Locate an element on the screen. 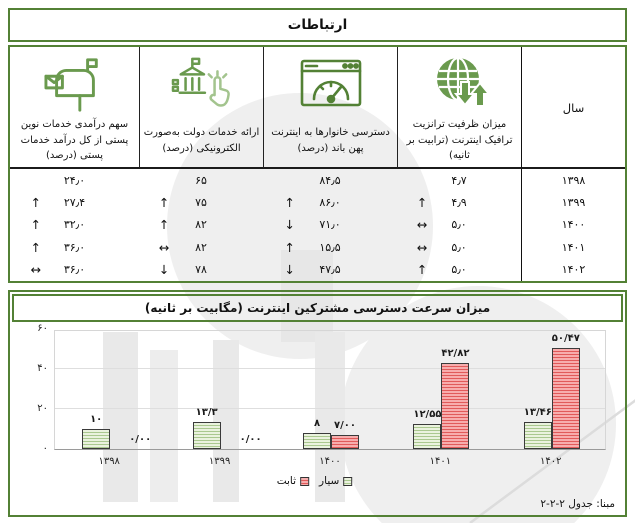 This screenshot has width=635, height=523. table-cell-postal-row4: ۳۶٫۰ ↔ is located at coordinates (74, 270).